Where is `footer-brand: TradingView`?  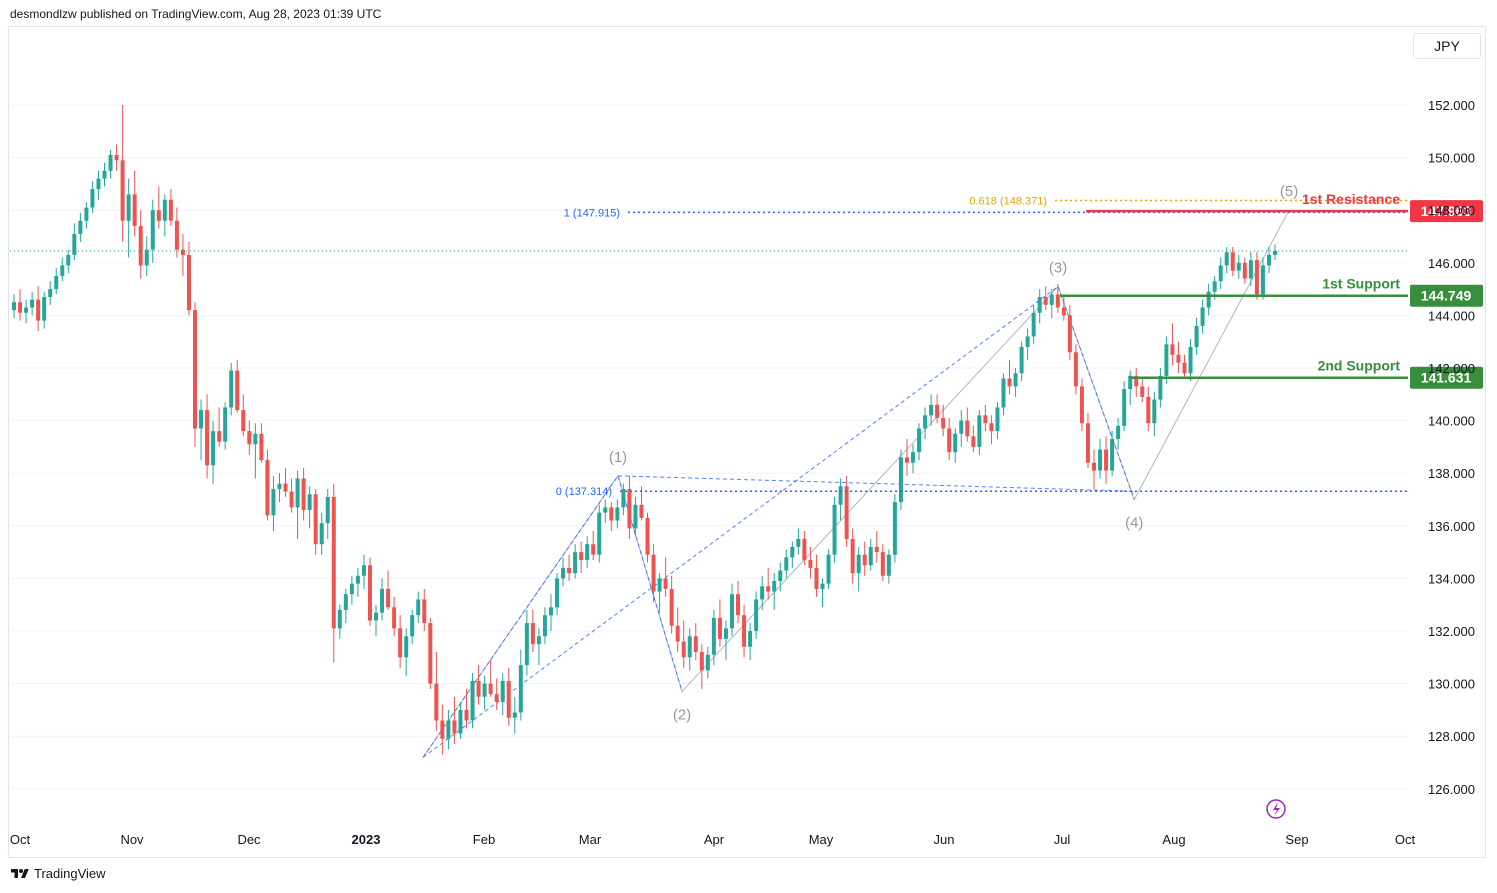 footer-brand: TradingView is located at coordinates (58, 873).